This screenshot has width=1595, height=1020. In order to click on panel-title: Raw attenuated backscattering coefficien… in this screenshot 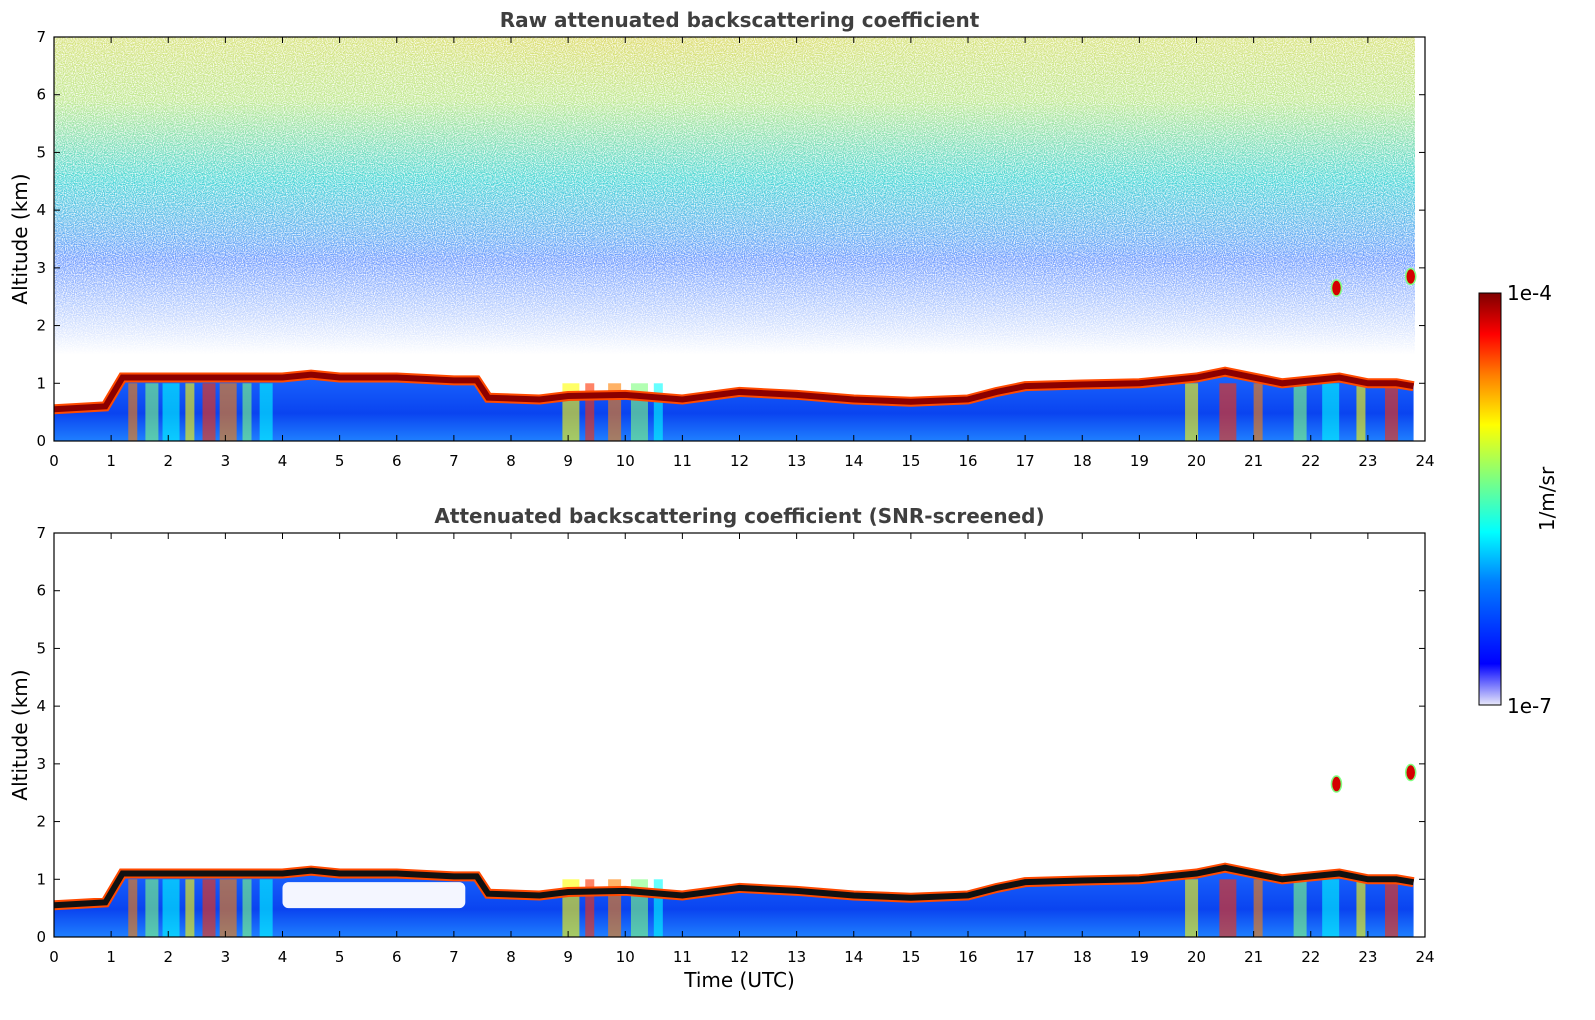, I will do `click(740, 20)`.